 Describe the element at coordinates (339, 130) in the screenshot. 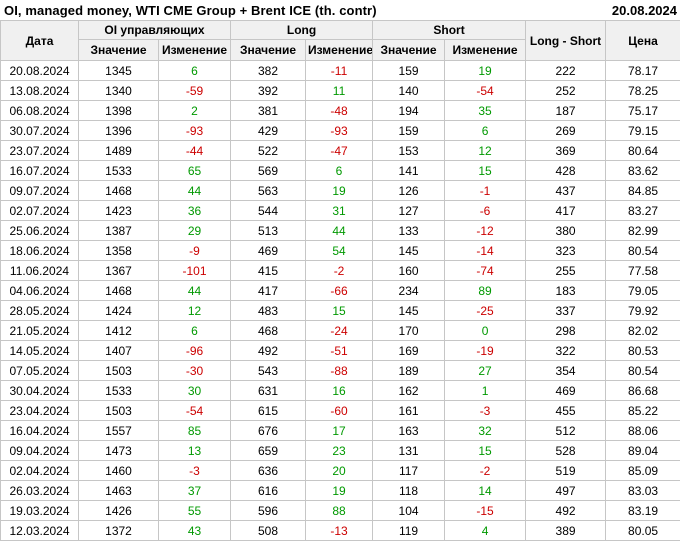

I see `cell-long-change: -93` at that location.